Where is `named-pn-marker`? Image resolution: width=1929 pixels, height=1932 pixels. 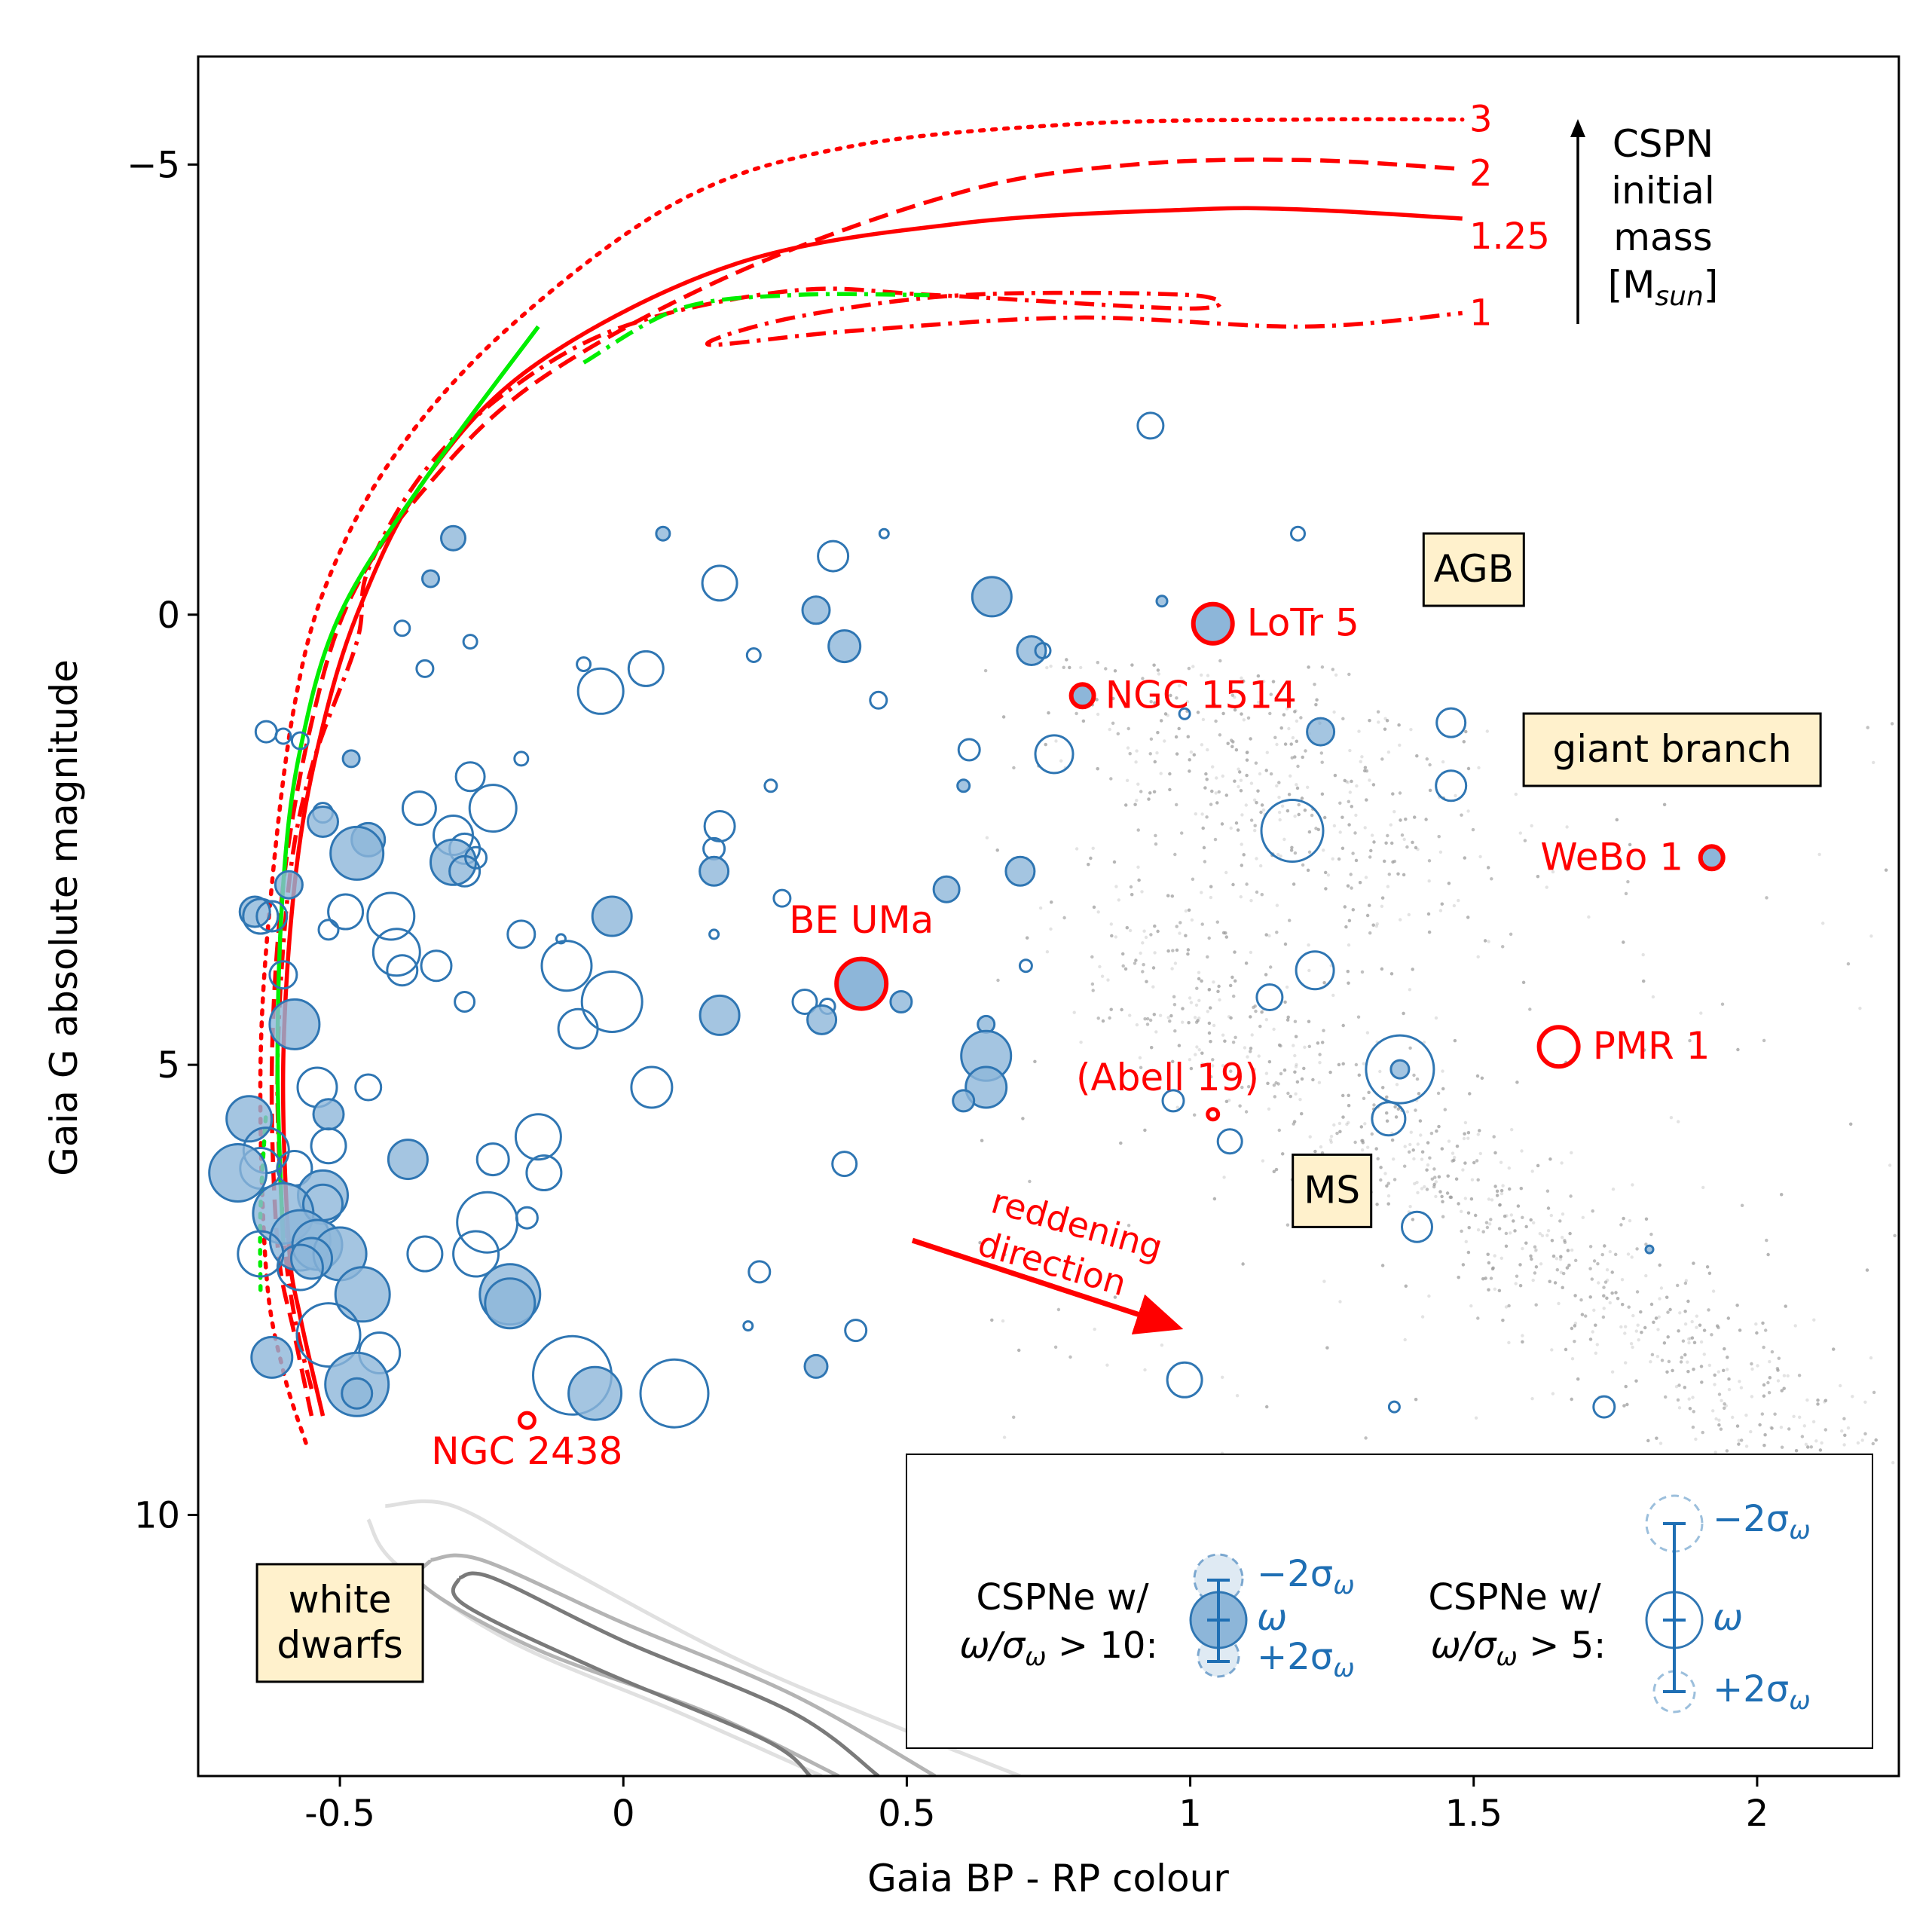
named-pn-marker is located at coordinates (1712, 858).